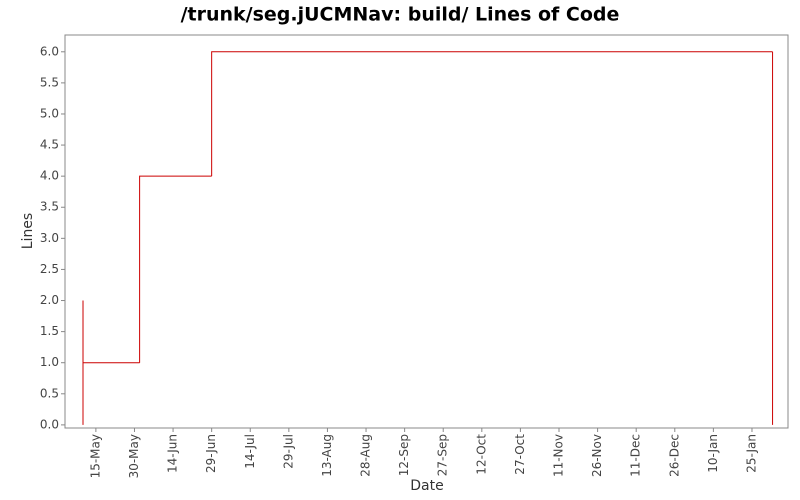 The image size is (800, 500). I want to click on x-tick-label: 13-Aug, so click(327, 455).